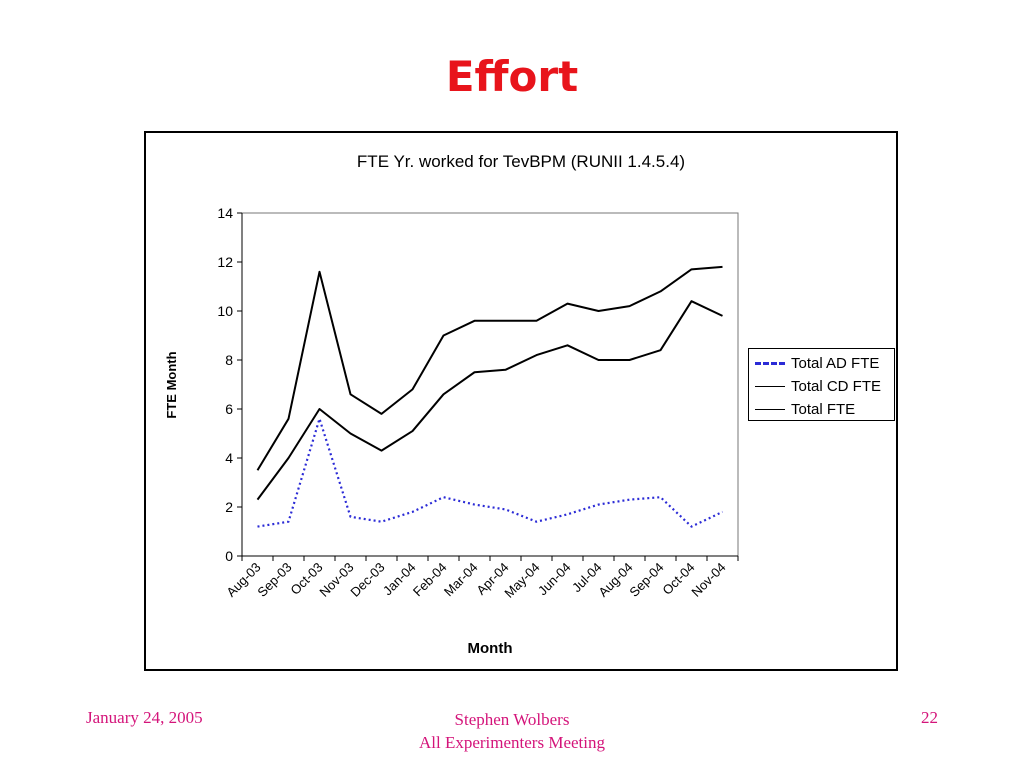 This screenshot has height=768, width=1024. I want to click on y-tick-label: 10, so click(225, 311).